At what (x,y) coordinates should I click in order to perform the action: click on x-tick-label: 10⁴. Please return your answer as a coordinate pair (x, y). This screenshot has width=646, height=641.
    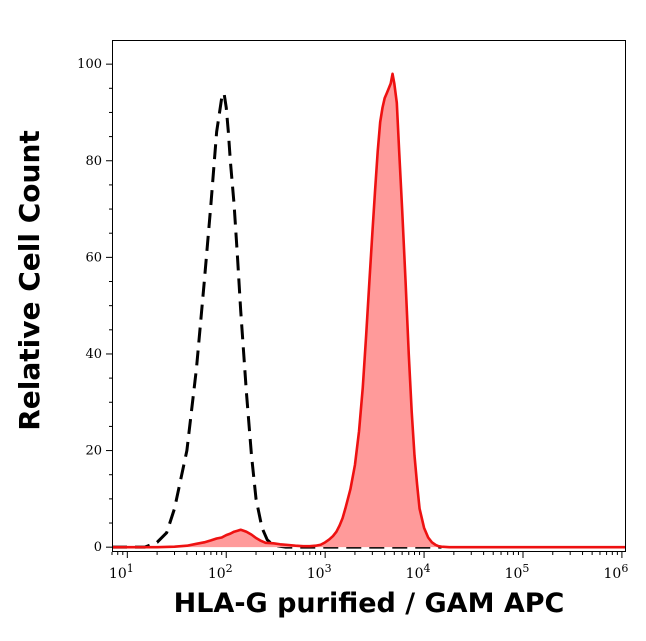
    Looking at the image, I should click on (418, 572).